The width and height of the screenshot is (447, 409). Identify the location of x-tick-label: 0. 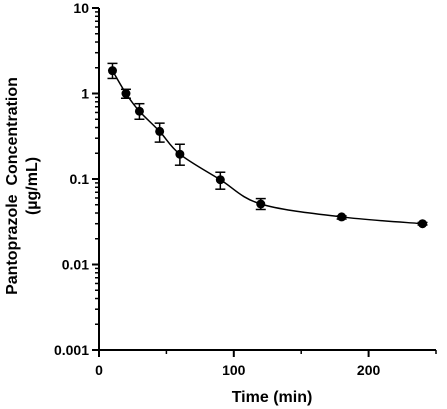
(99, 370).